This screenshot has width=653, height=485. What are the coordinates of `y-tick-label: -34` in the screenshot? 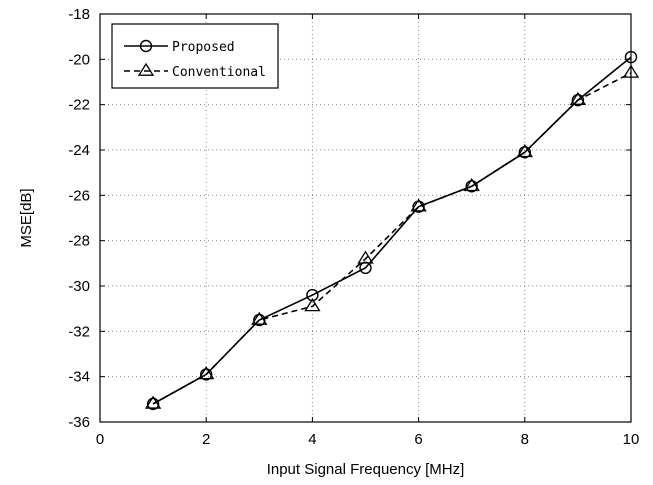 It's located at (79, 377).